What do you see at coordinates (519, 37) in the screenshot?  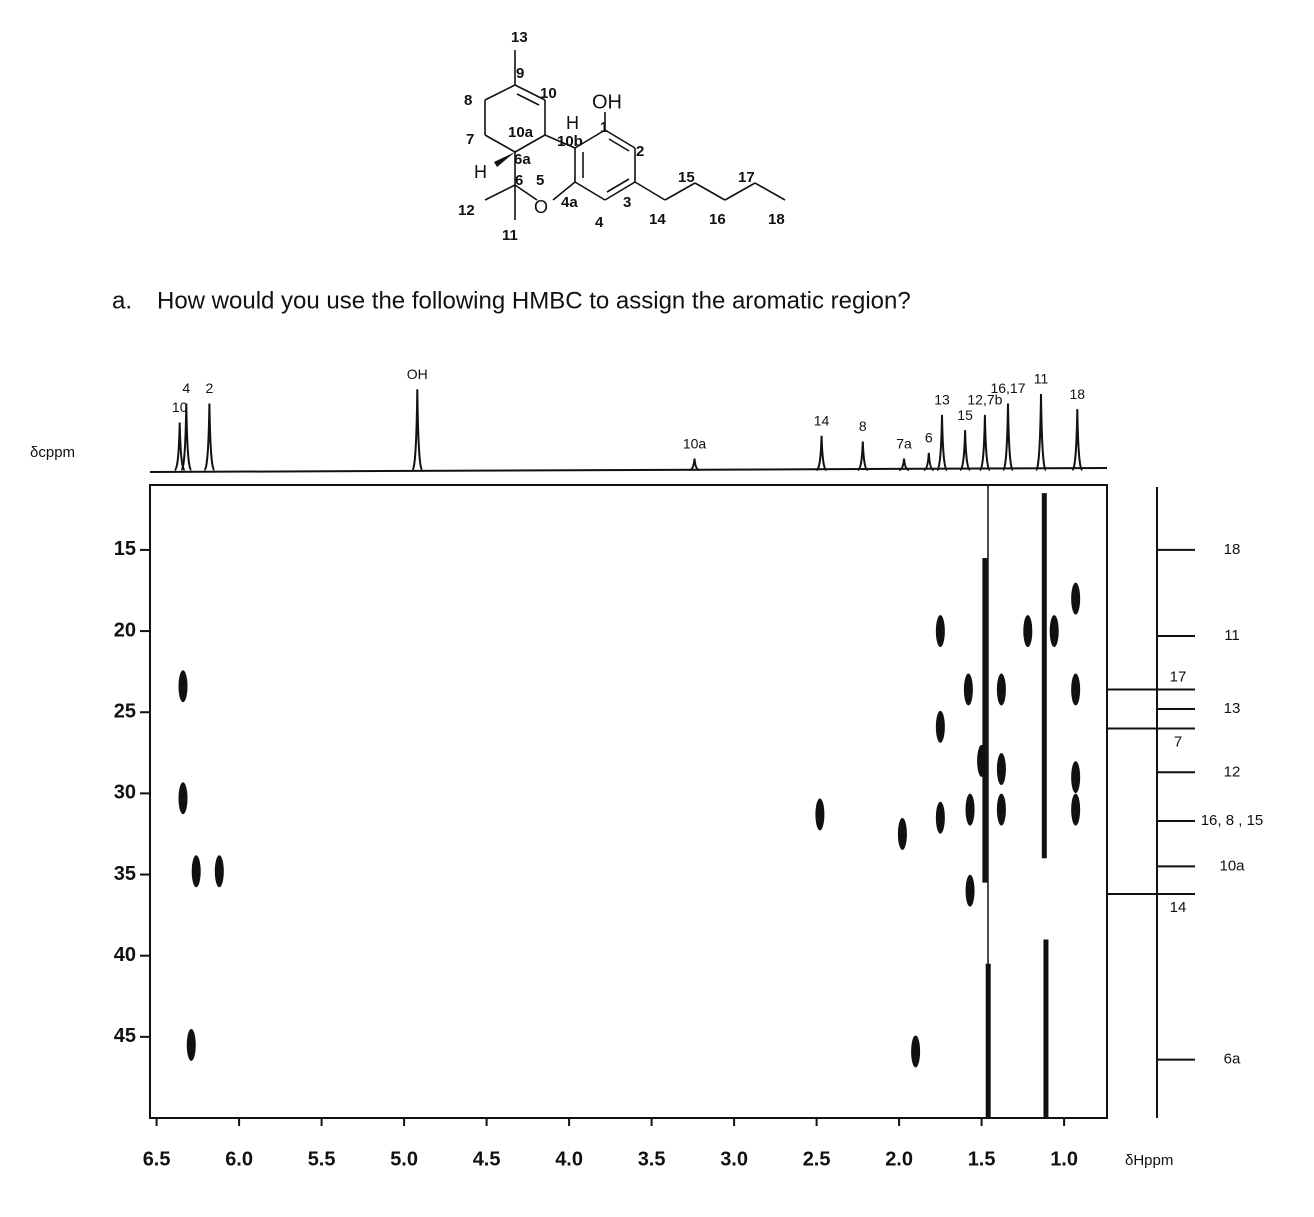 I see `atom-label: 13` at bounding box center [519, 37].